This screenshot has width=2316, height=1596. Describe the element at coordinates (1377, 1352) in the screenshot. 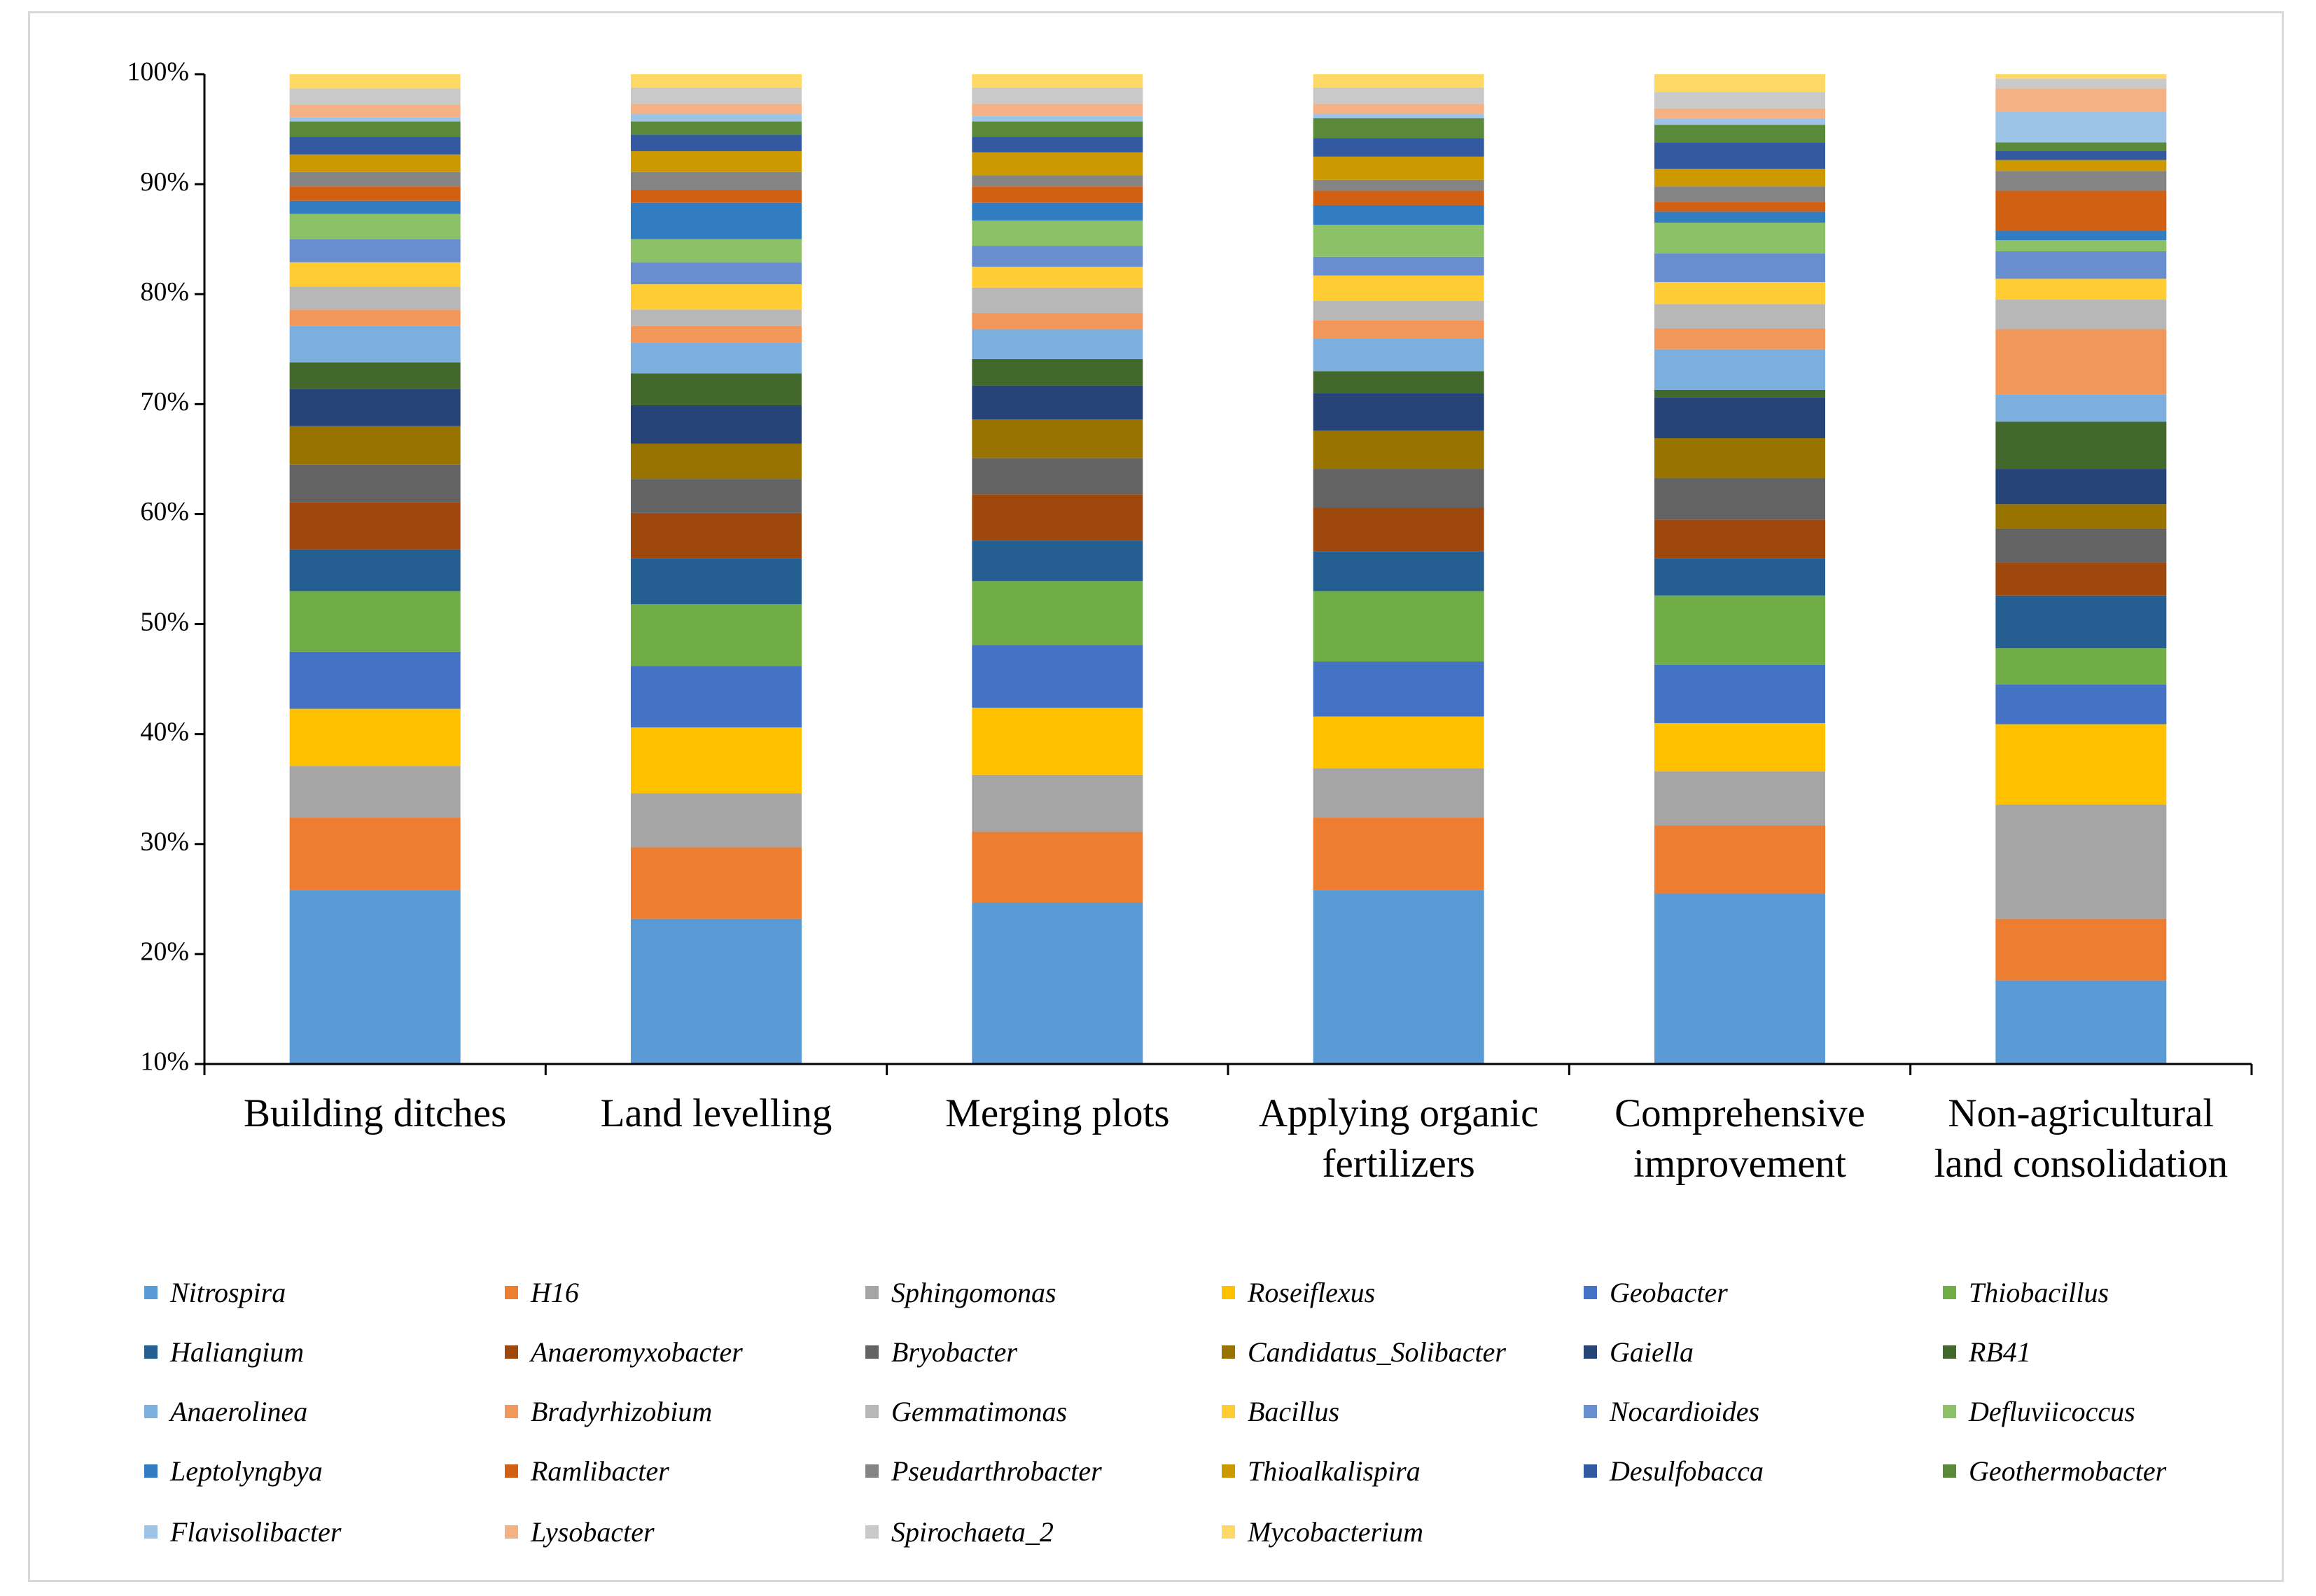

I see `legend-label: Candidatus_Solibacter` at that location.